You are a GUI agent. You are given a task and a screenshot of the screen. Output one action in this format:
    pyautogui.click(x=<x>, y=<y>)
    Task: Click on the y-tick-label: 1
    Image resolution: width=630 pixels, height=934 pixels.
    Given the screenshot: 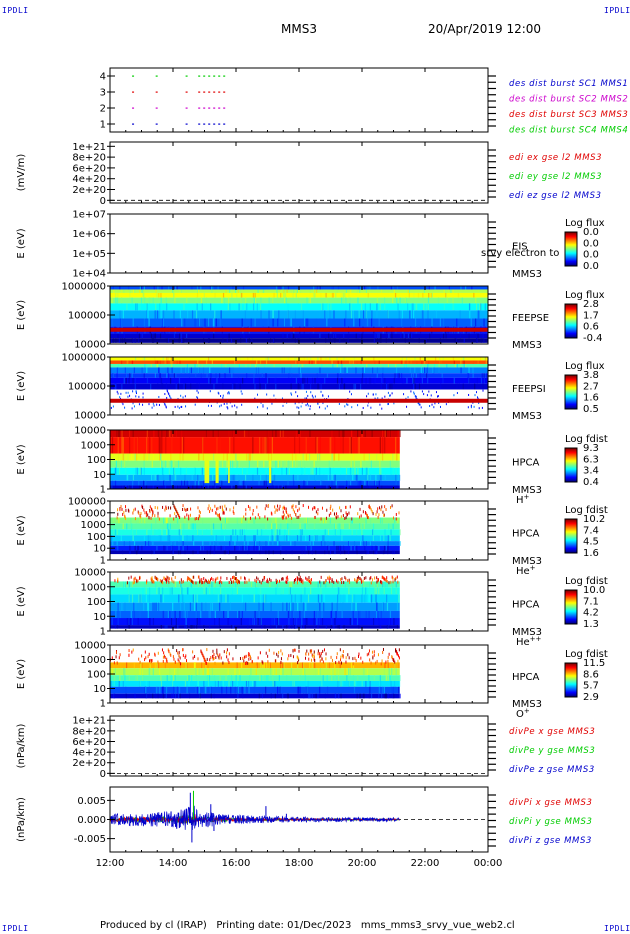 What is the action you would take?
    pyautogui.click(x=103, y=125)
    